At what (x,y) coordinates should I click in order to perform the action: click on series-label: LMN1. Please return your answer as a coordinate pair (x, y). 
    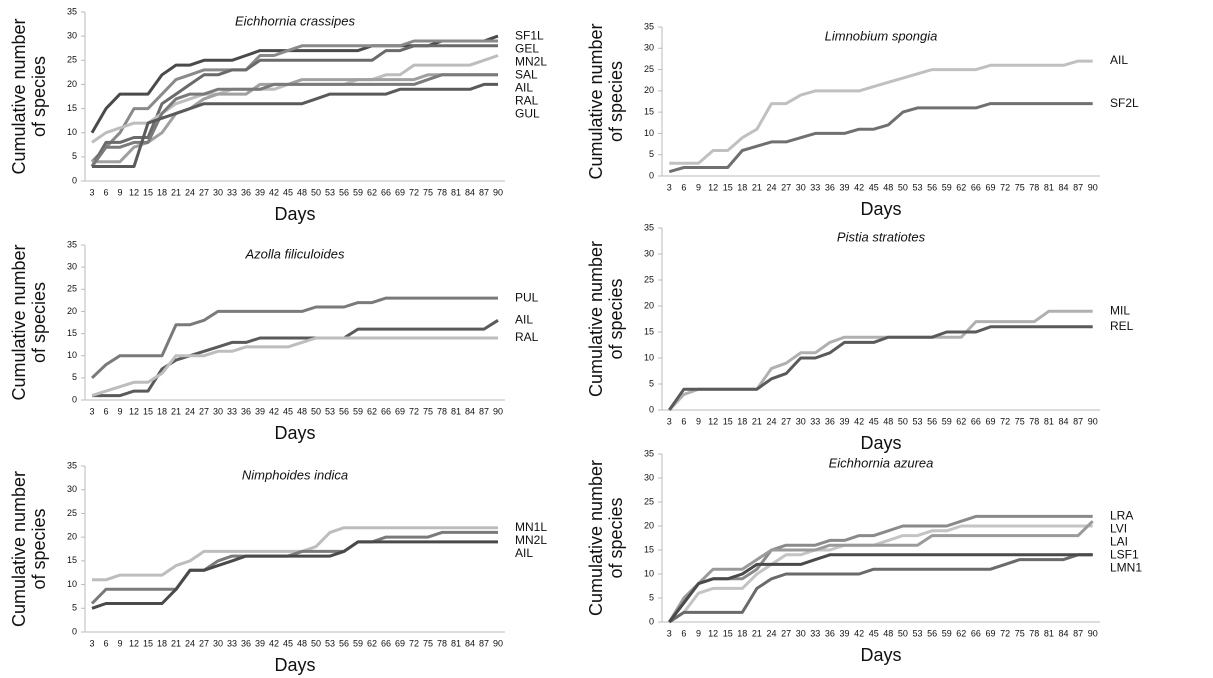
    Looking at the image, I should click on (1126, 568).